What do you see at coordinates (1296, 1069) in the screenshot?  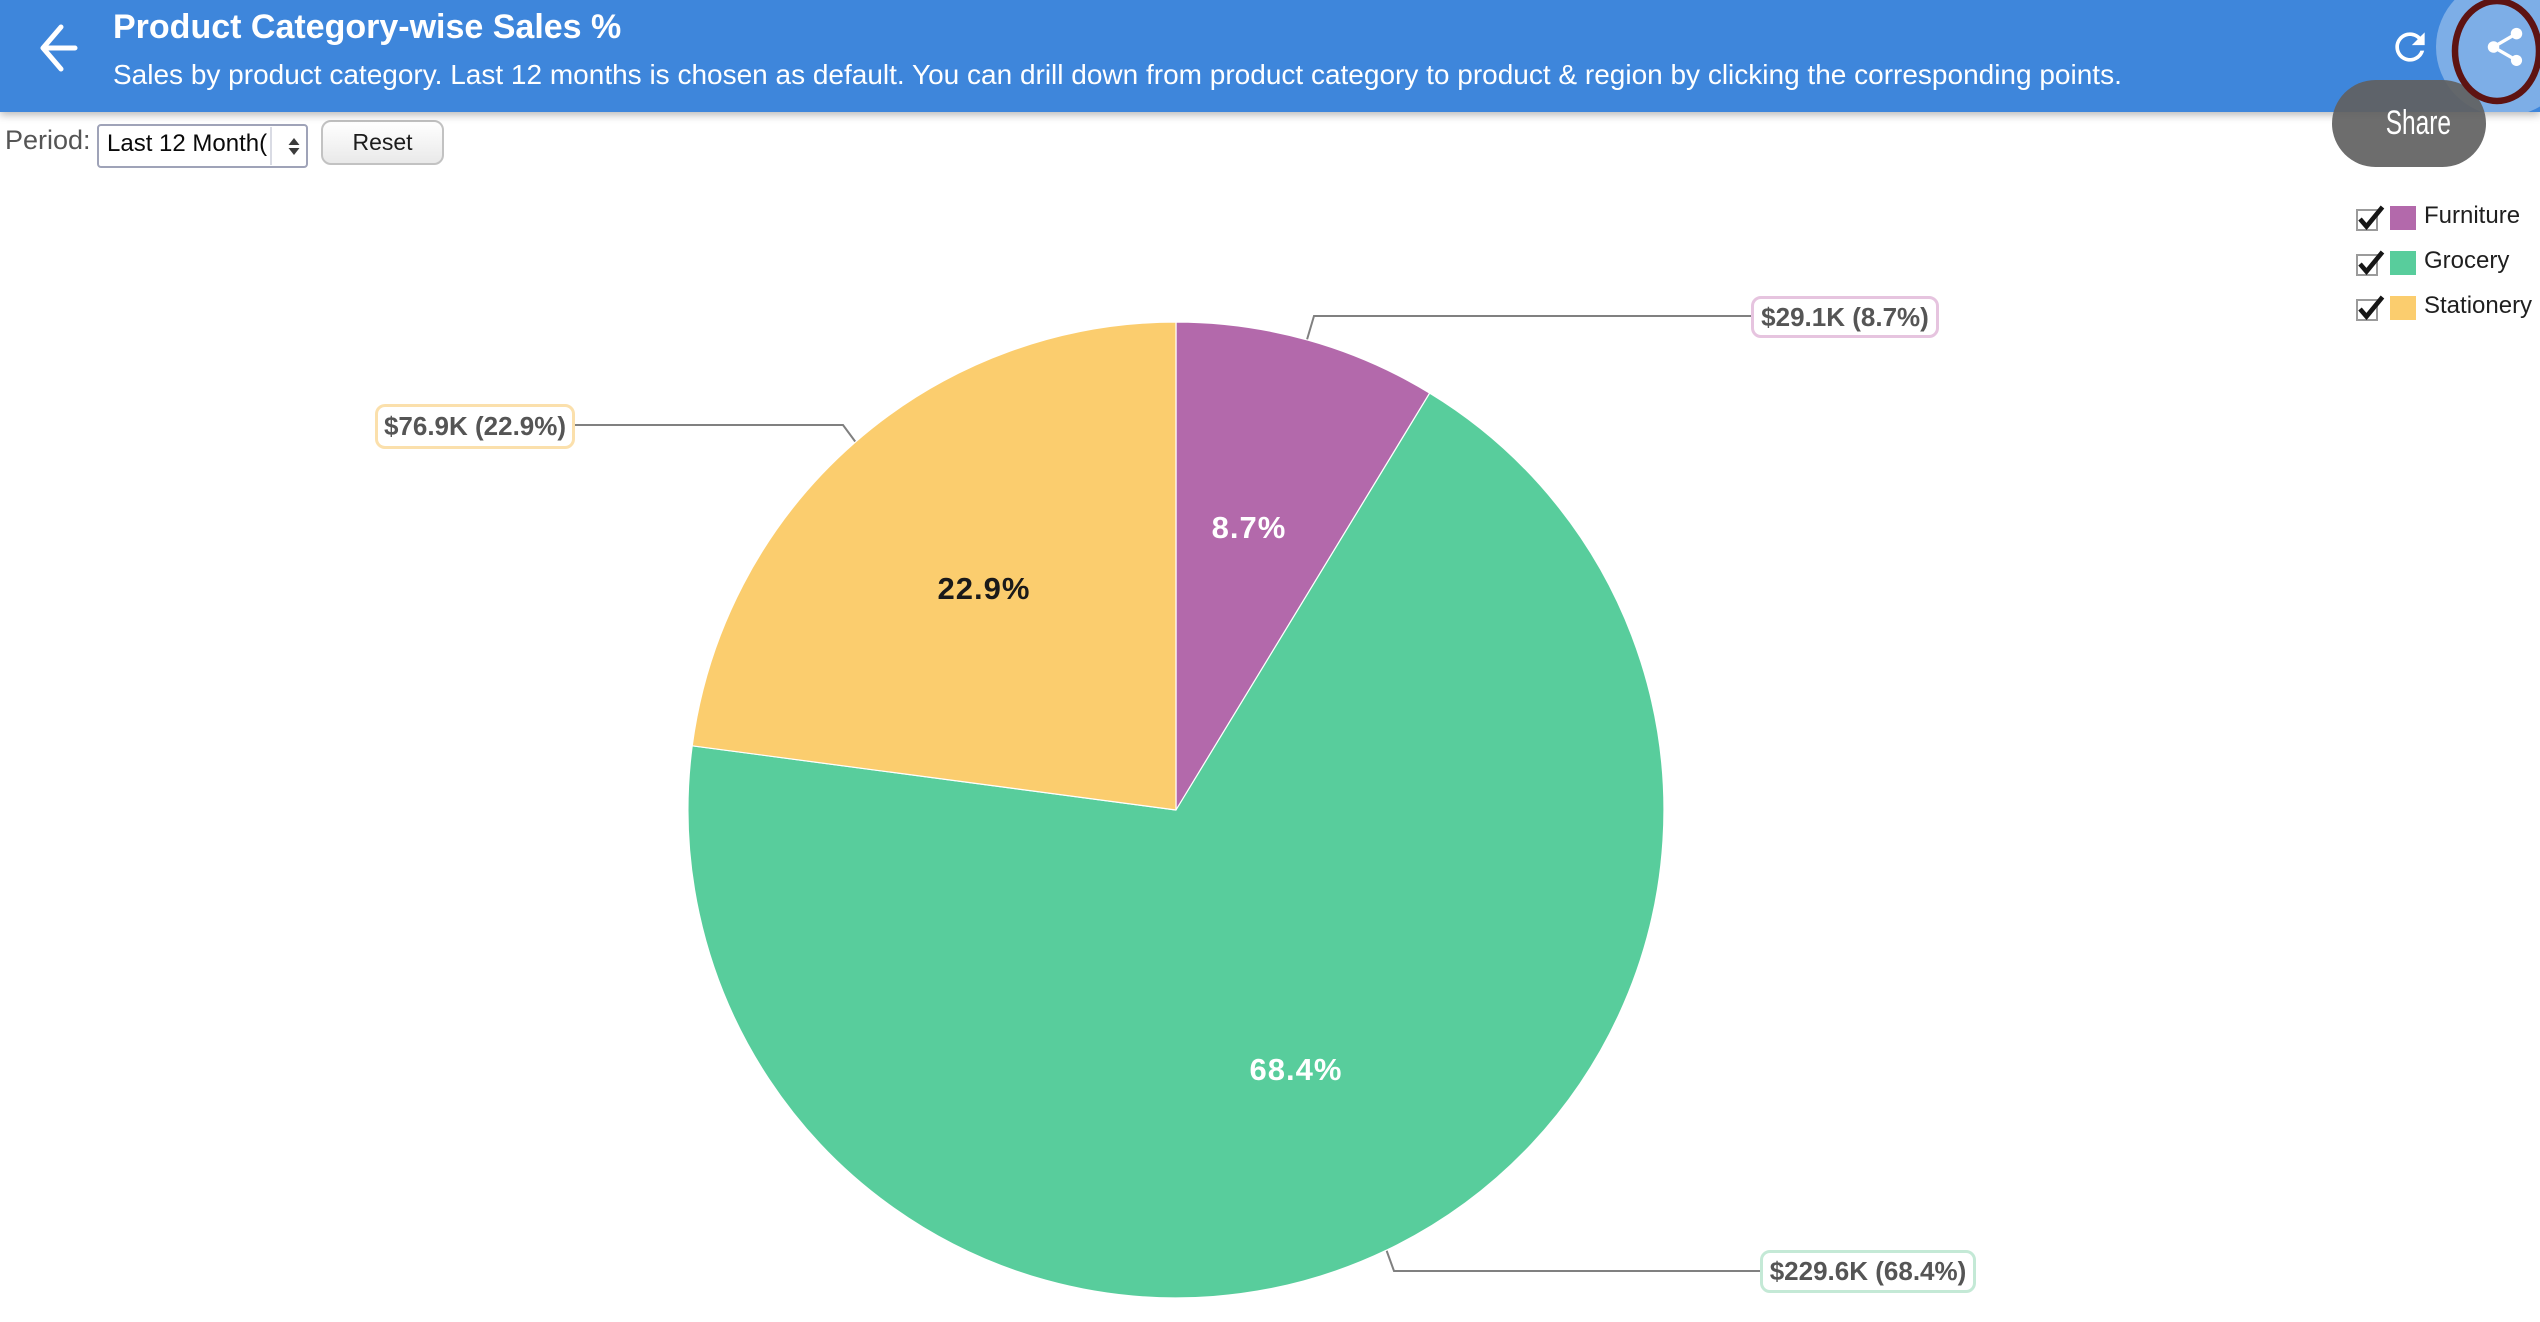 I see `svg-text: 68.4%` at bounding box center [1296, 1069].